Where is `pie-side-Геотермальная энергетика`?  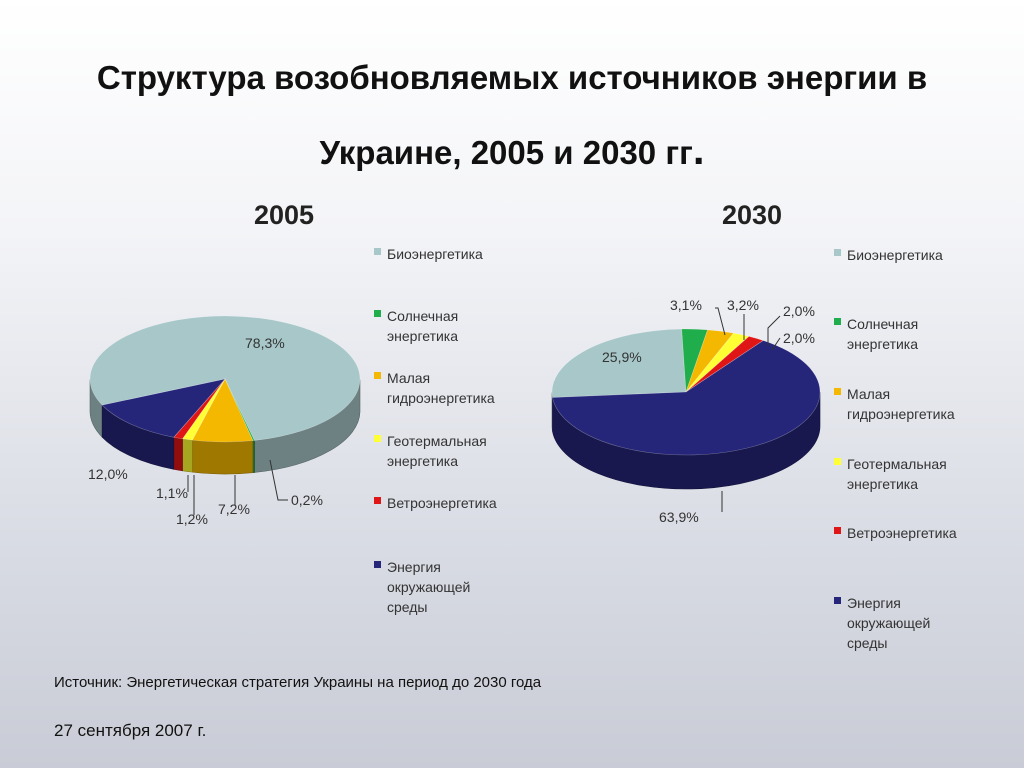
pie-side-Геотермальная энергетика is located at coordinates (187, 455).